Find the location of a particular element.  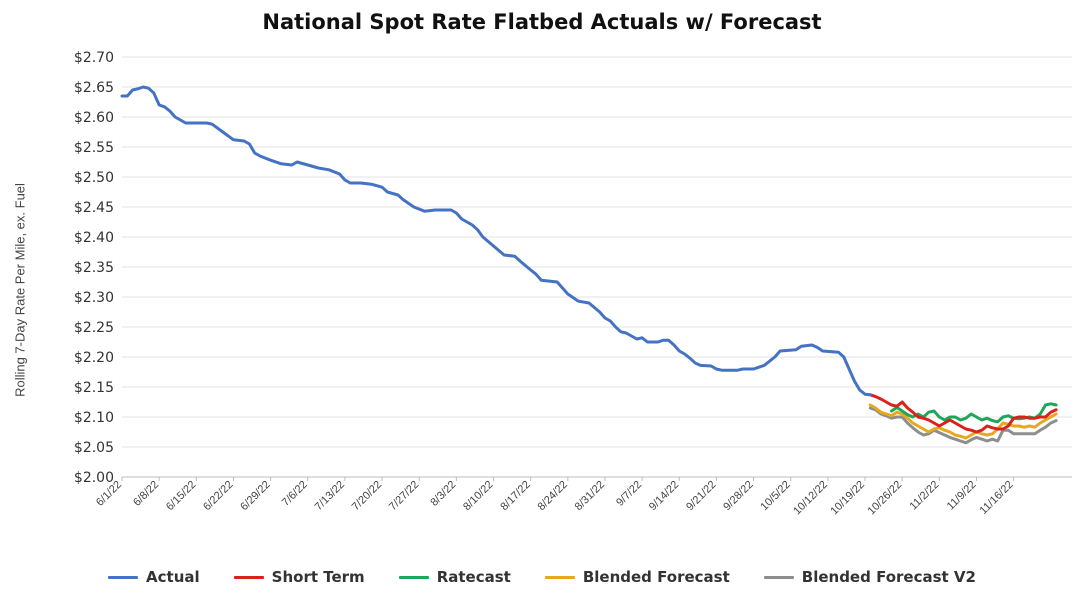

x-tick-label: 7/27/22 is located at coordinates (404, 496).